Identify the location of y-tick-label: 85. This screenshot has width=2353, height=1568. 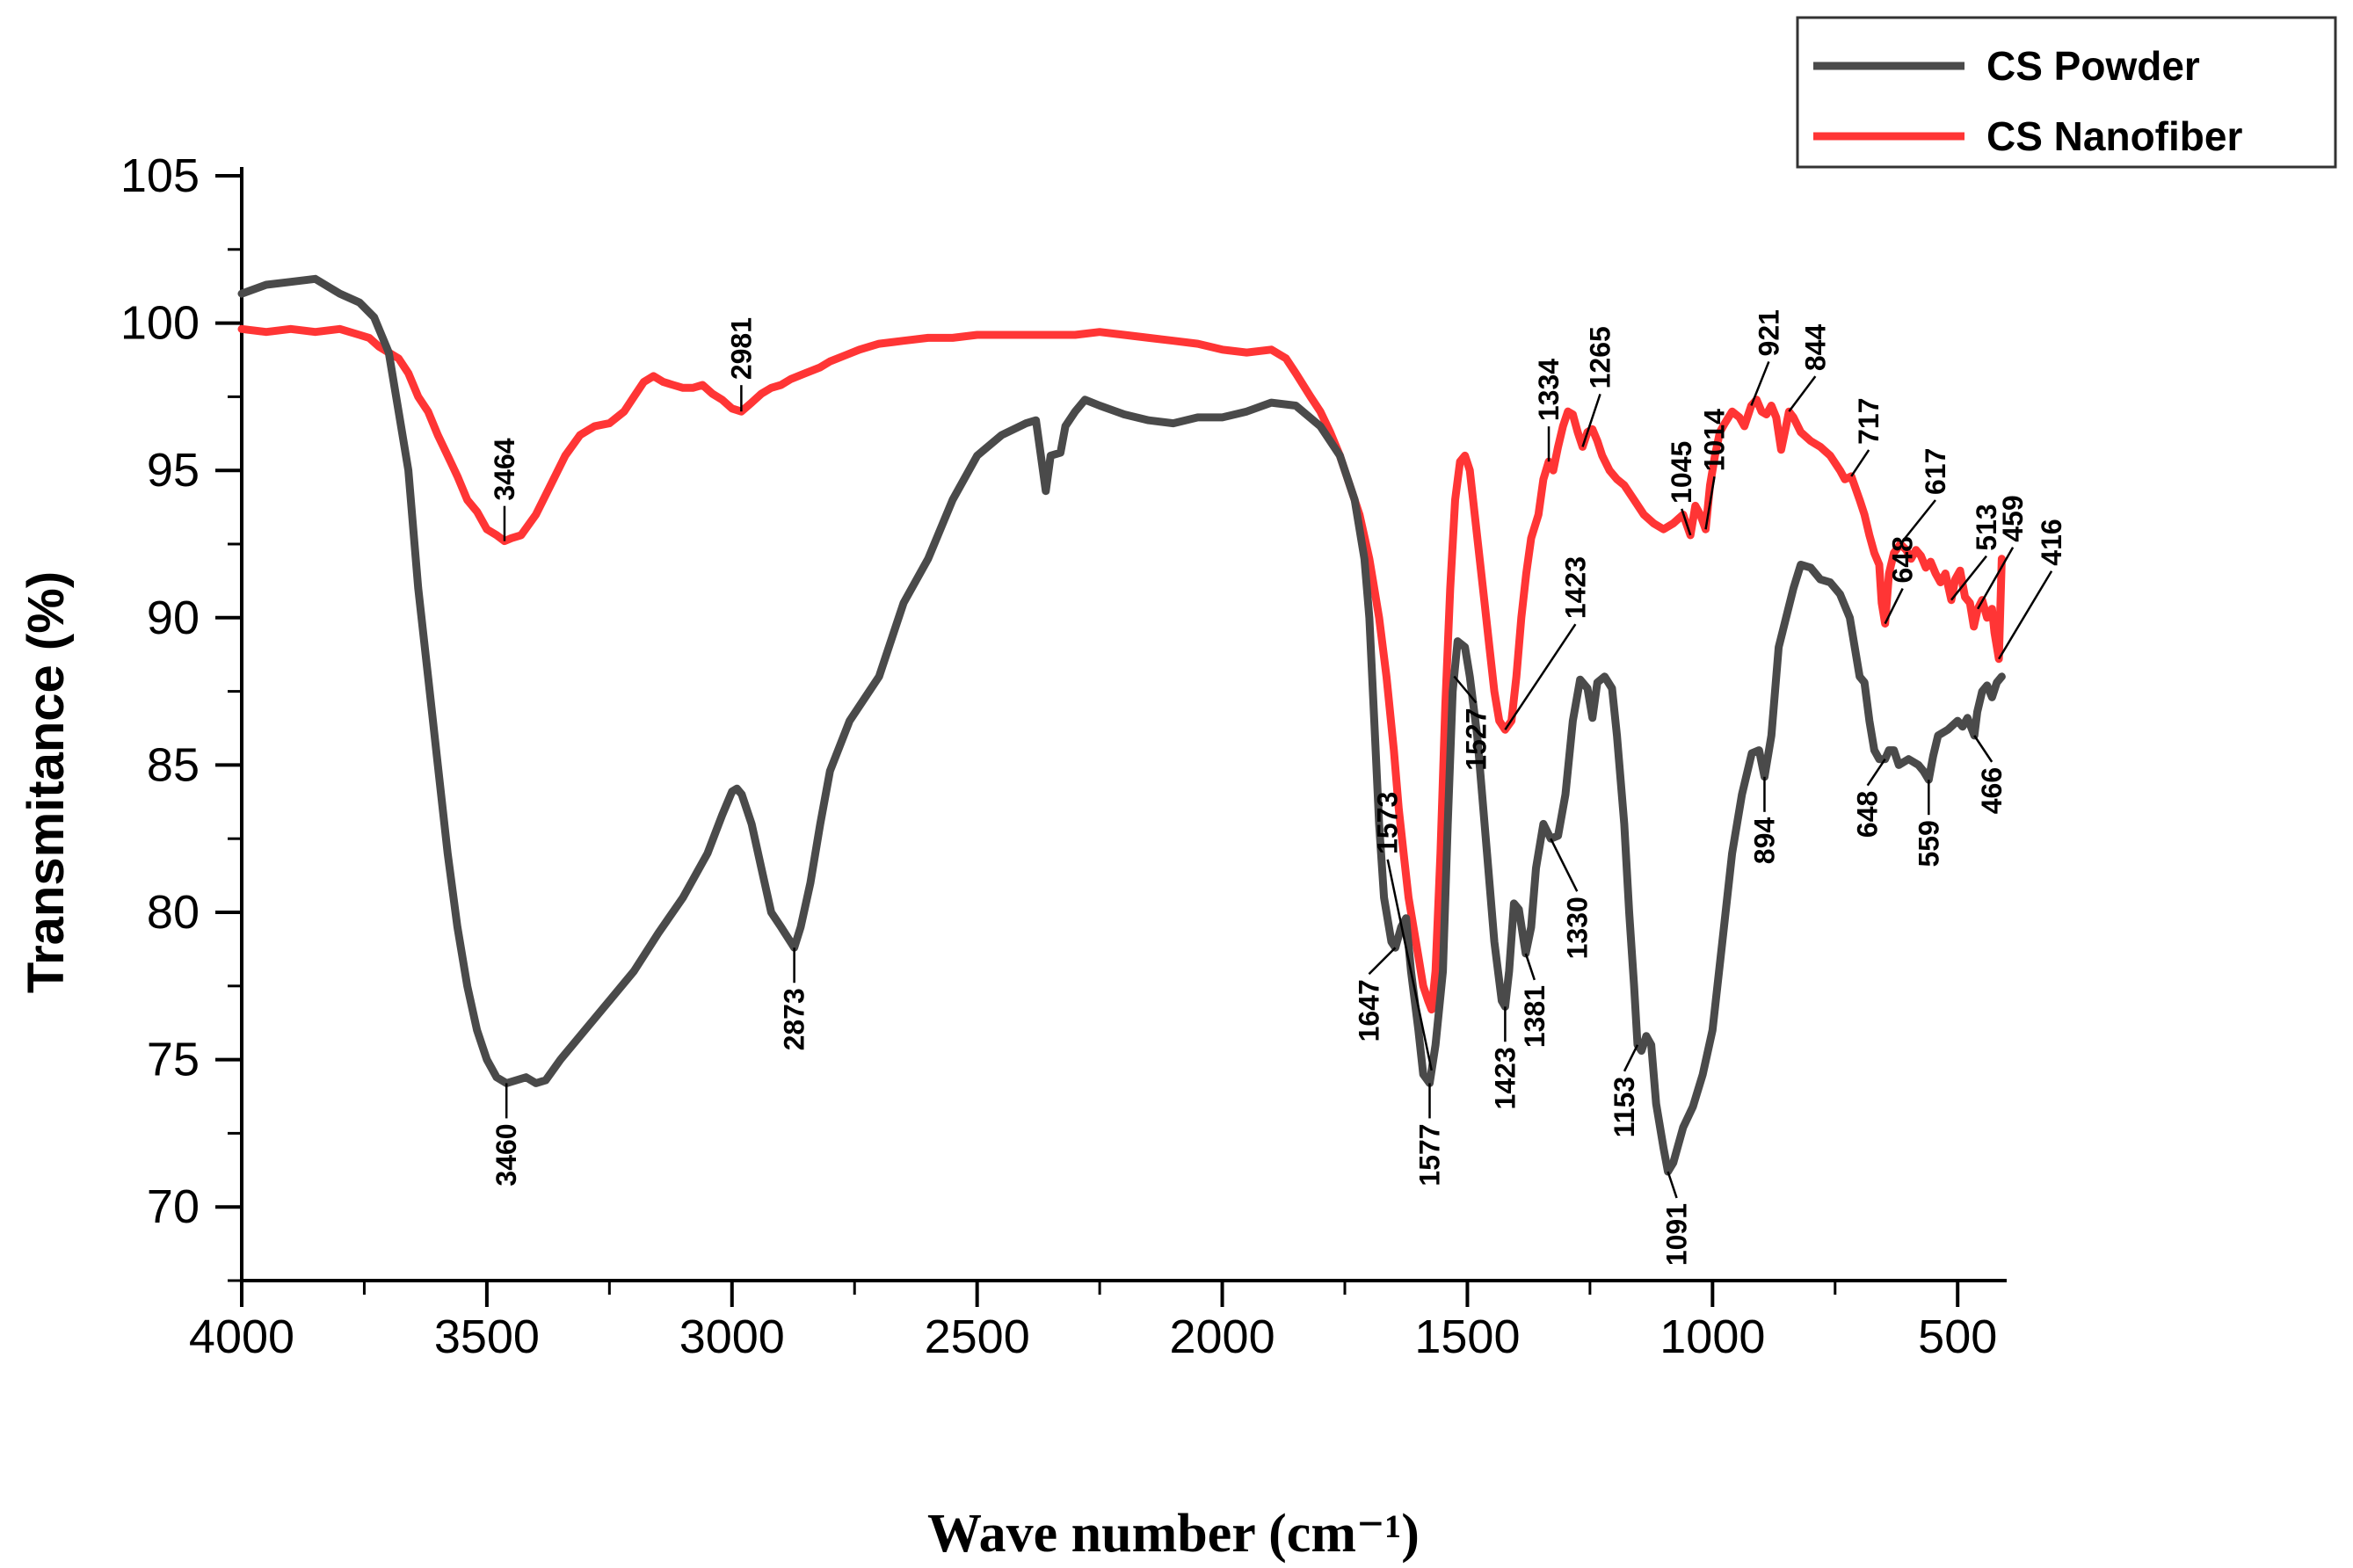
(173, 764).